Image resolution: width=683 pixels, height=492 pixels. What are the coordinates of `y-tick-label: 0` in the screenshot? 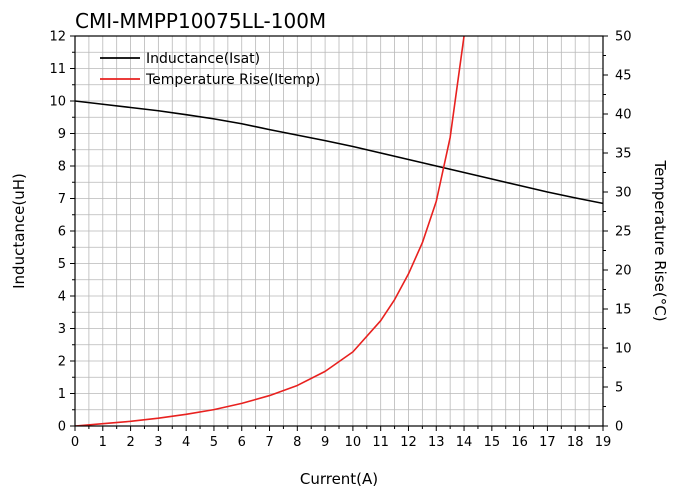 It's located at (62, 427).